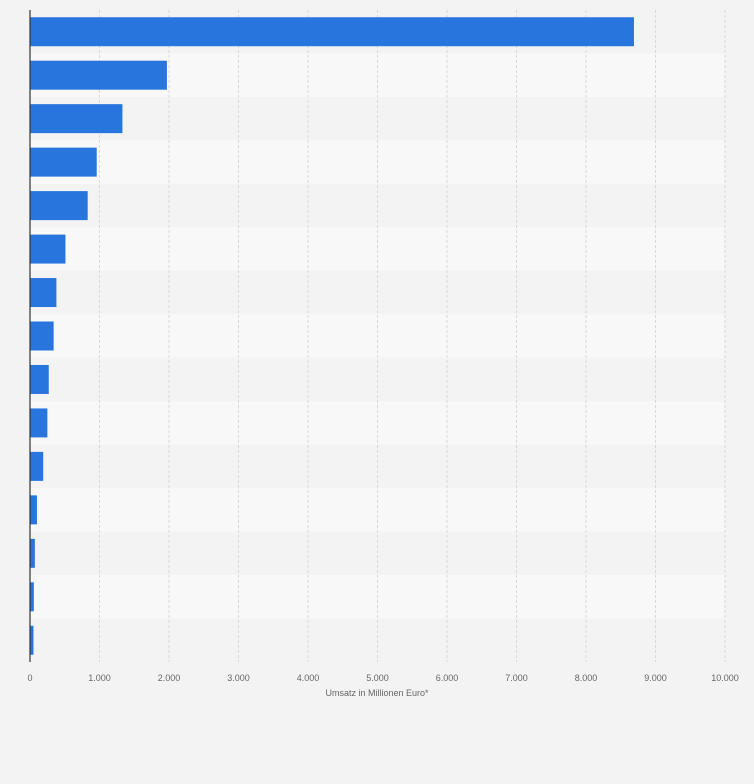 The image size is (754, 784). What do you see at coordinates (308, 678) in the screenshot?
I see `x-tick-label: 4.000` at bounding box center [308, 678].